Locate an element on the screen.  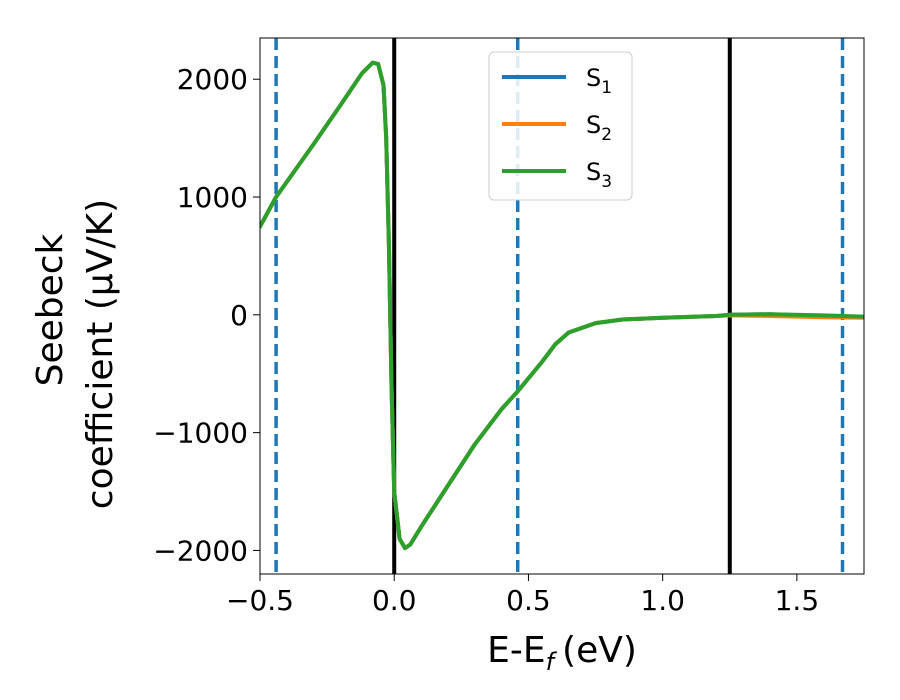
y-tick-label: 2000 is located at coordinates (212, 79).